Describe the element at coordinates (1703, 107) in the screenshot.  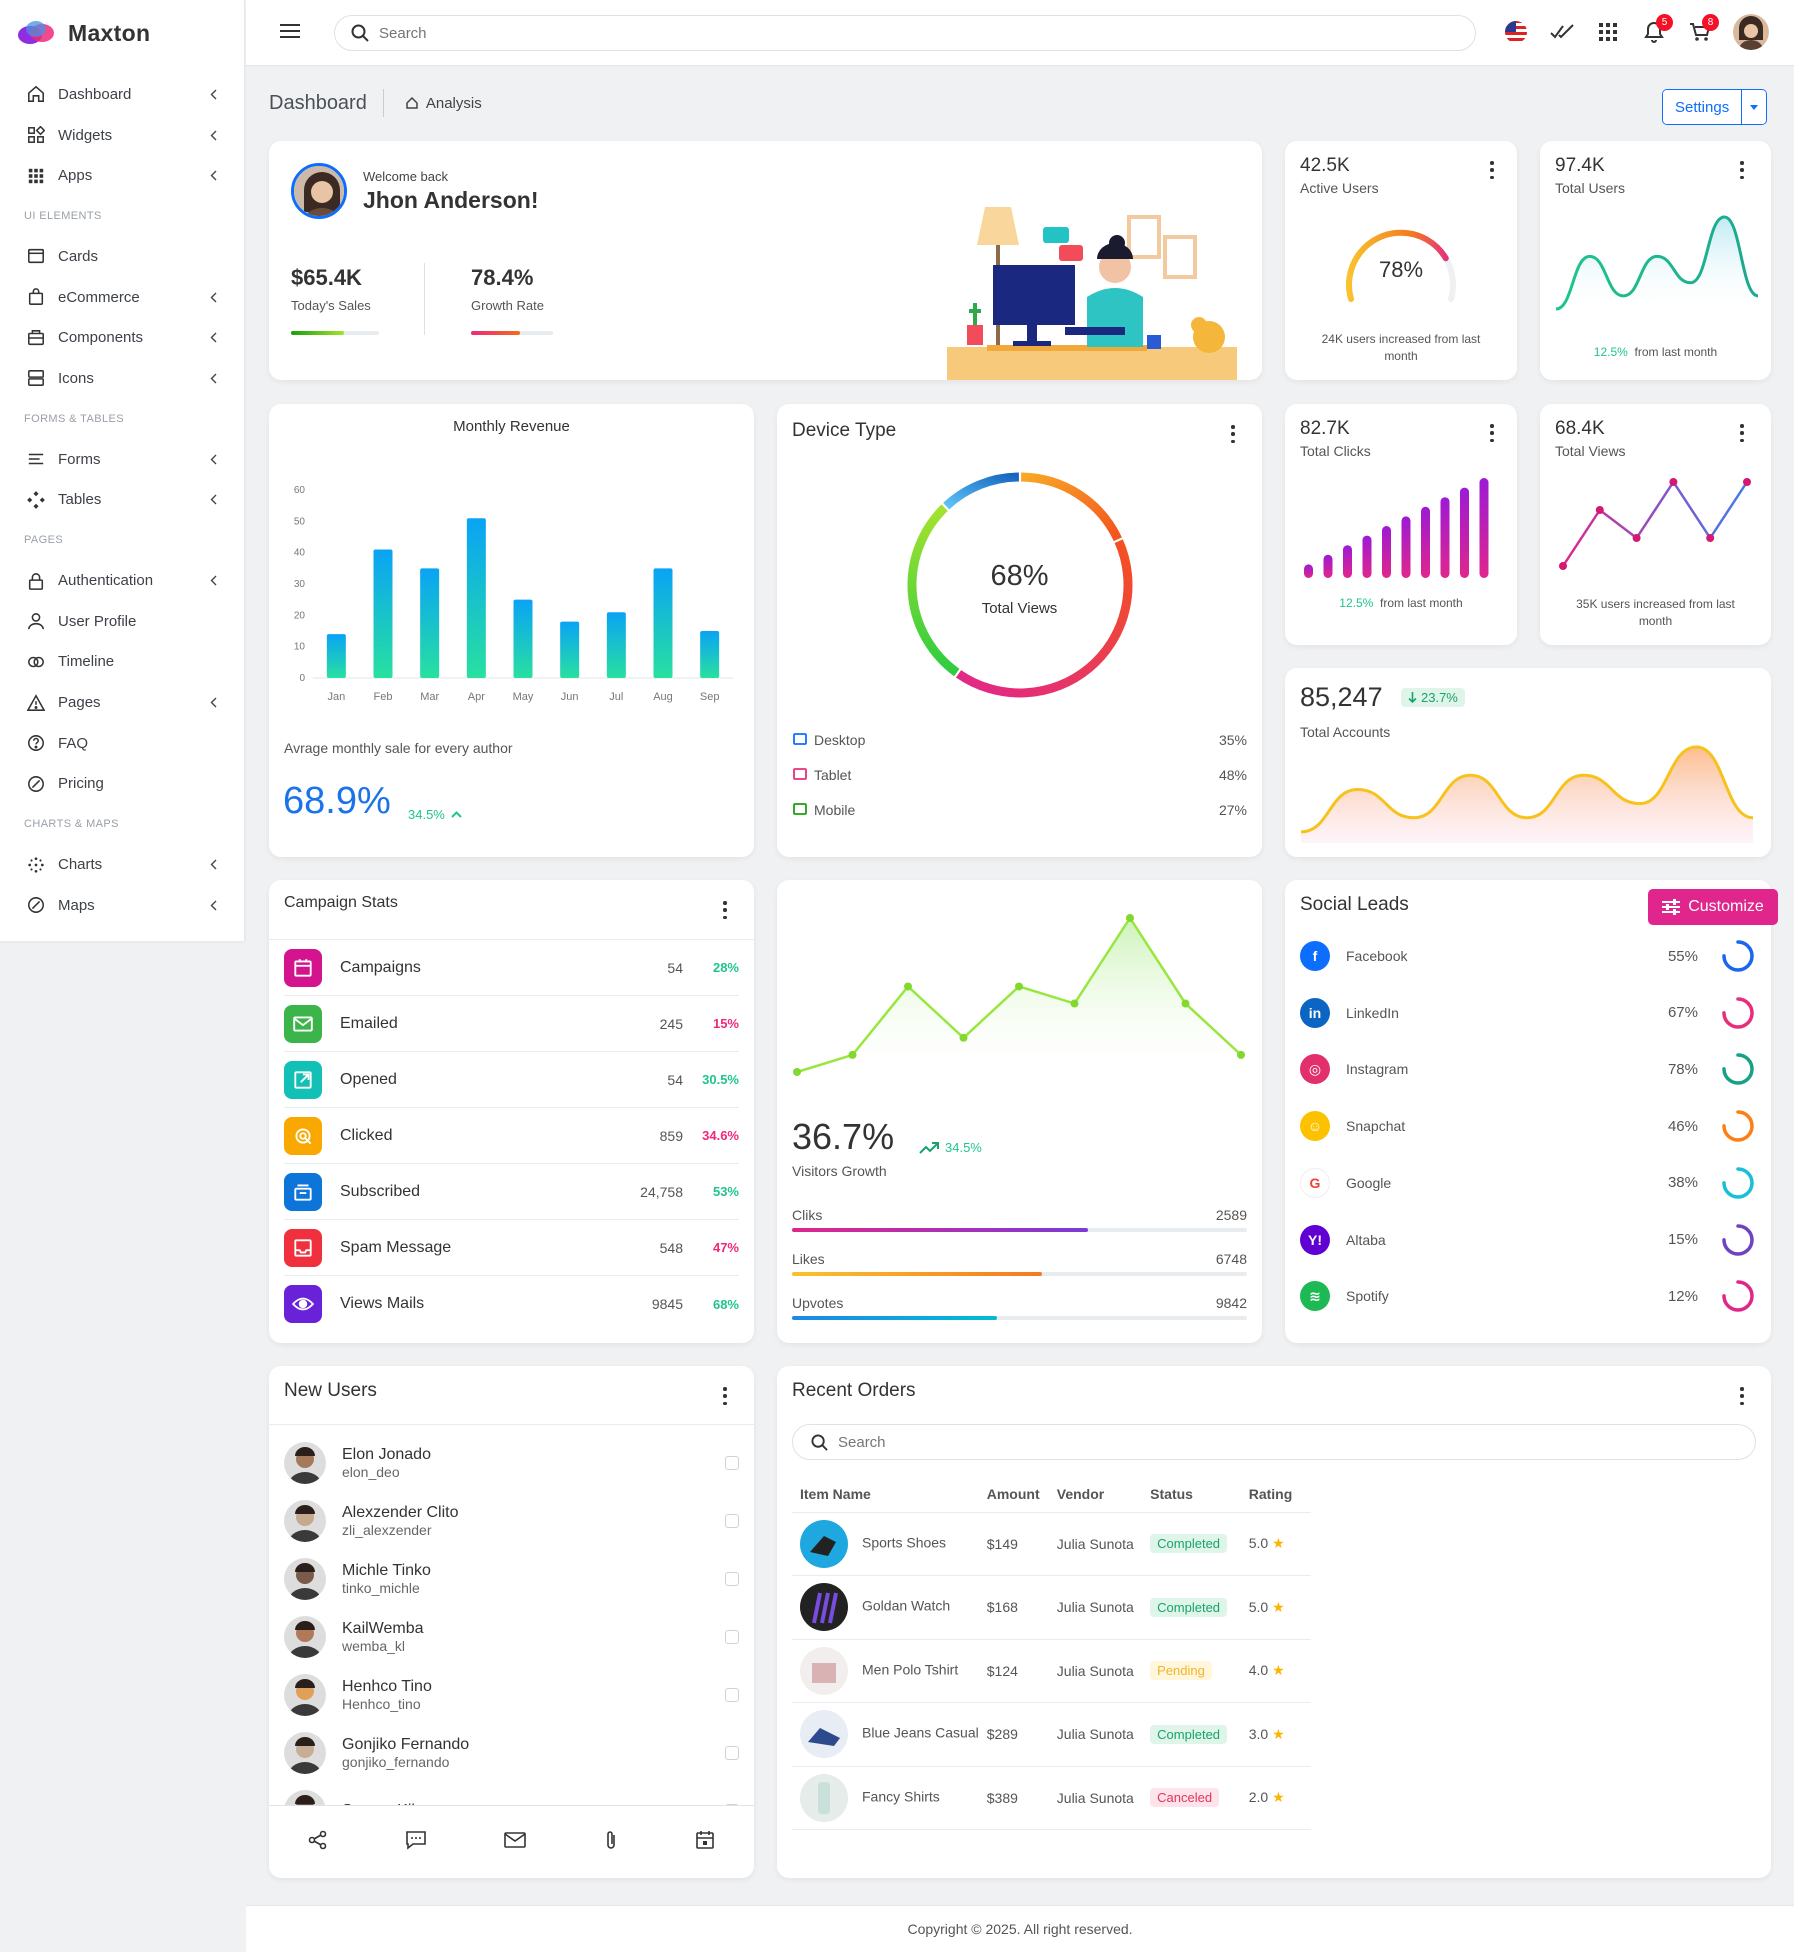
I see `settings-button: Settings` at that location.